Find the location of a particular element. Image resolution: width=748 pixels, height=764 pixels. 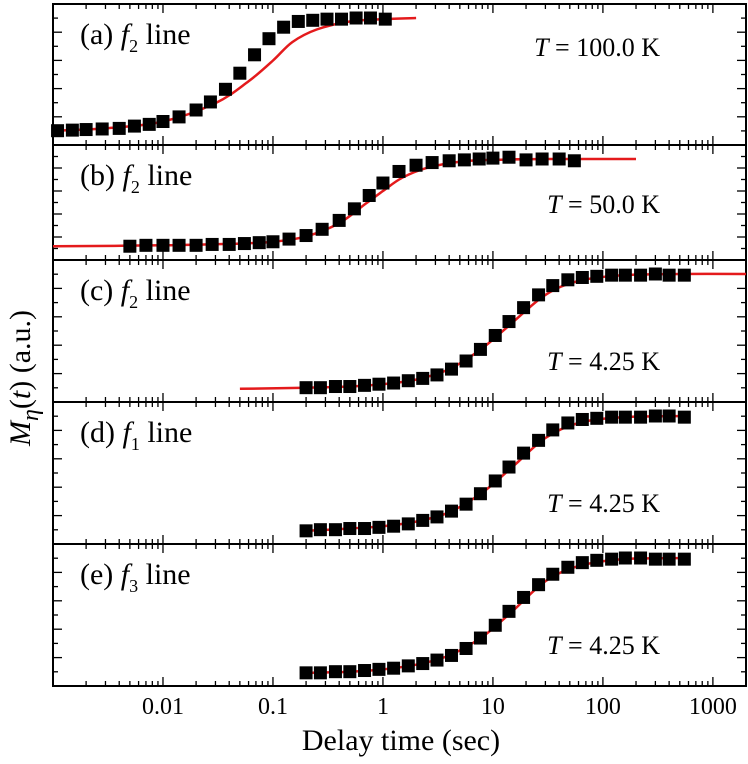

temperature-label: T = 4.25 K is located at coordinates (603, 503).